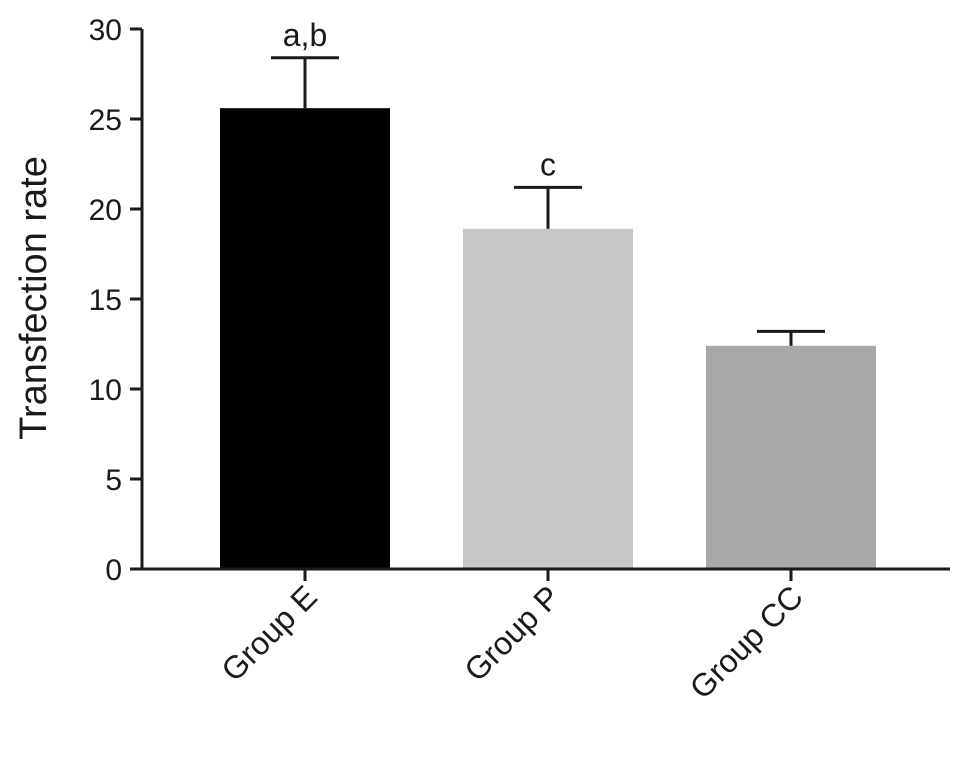 This screenshot has height=757, width=969. I want to click on significance-label: a,b, so click(305, 35).